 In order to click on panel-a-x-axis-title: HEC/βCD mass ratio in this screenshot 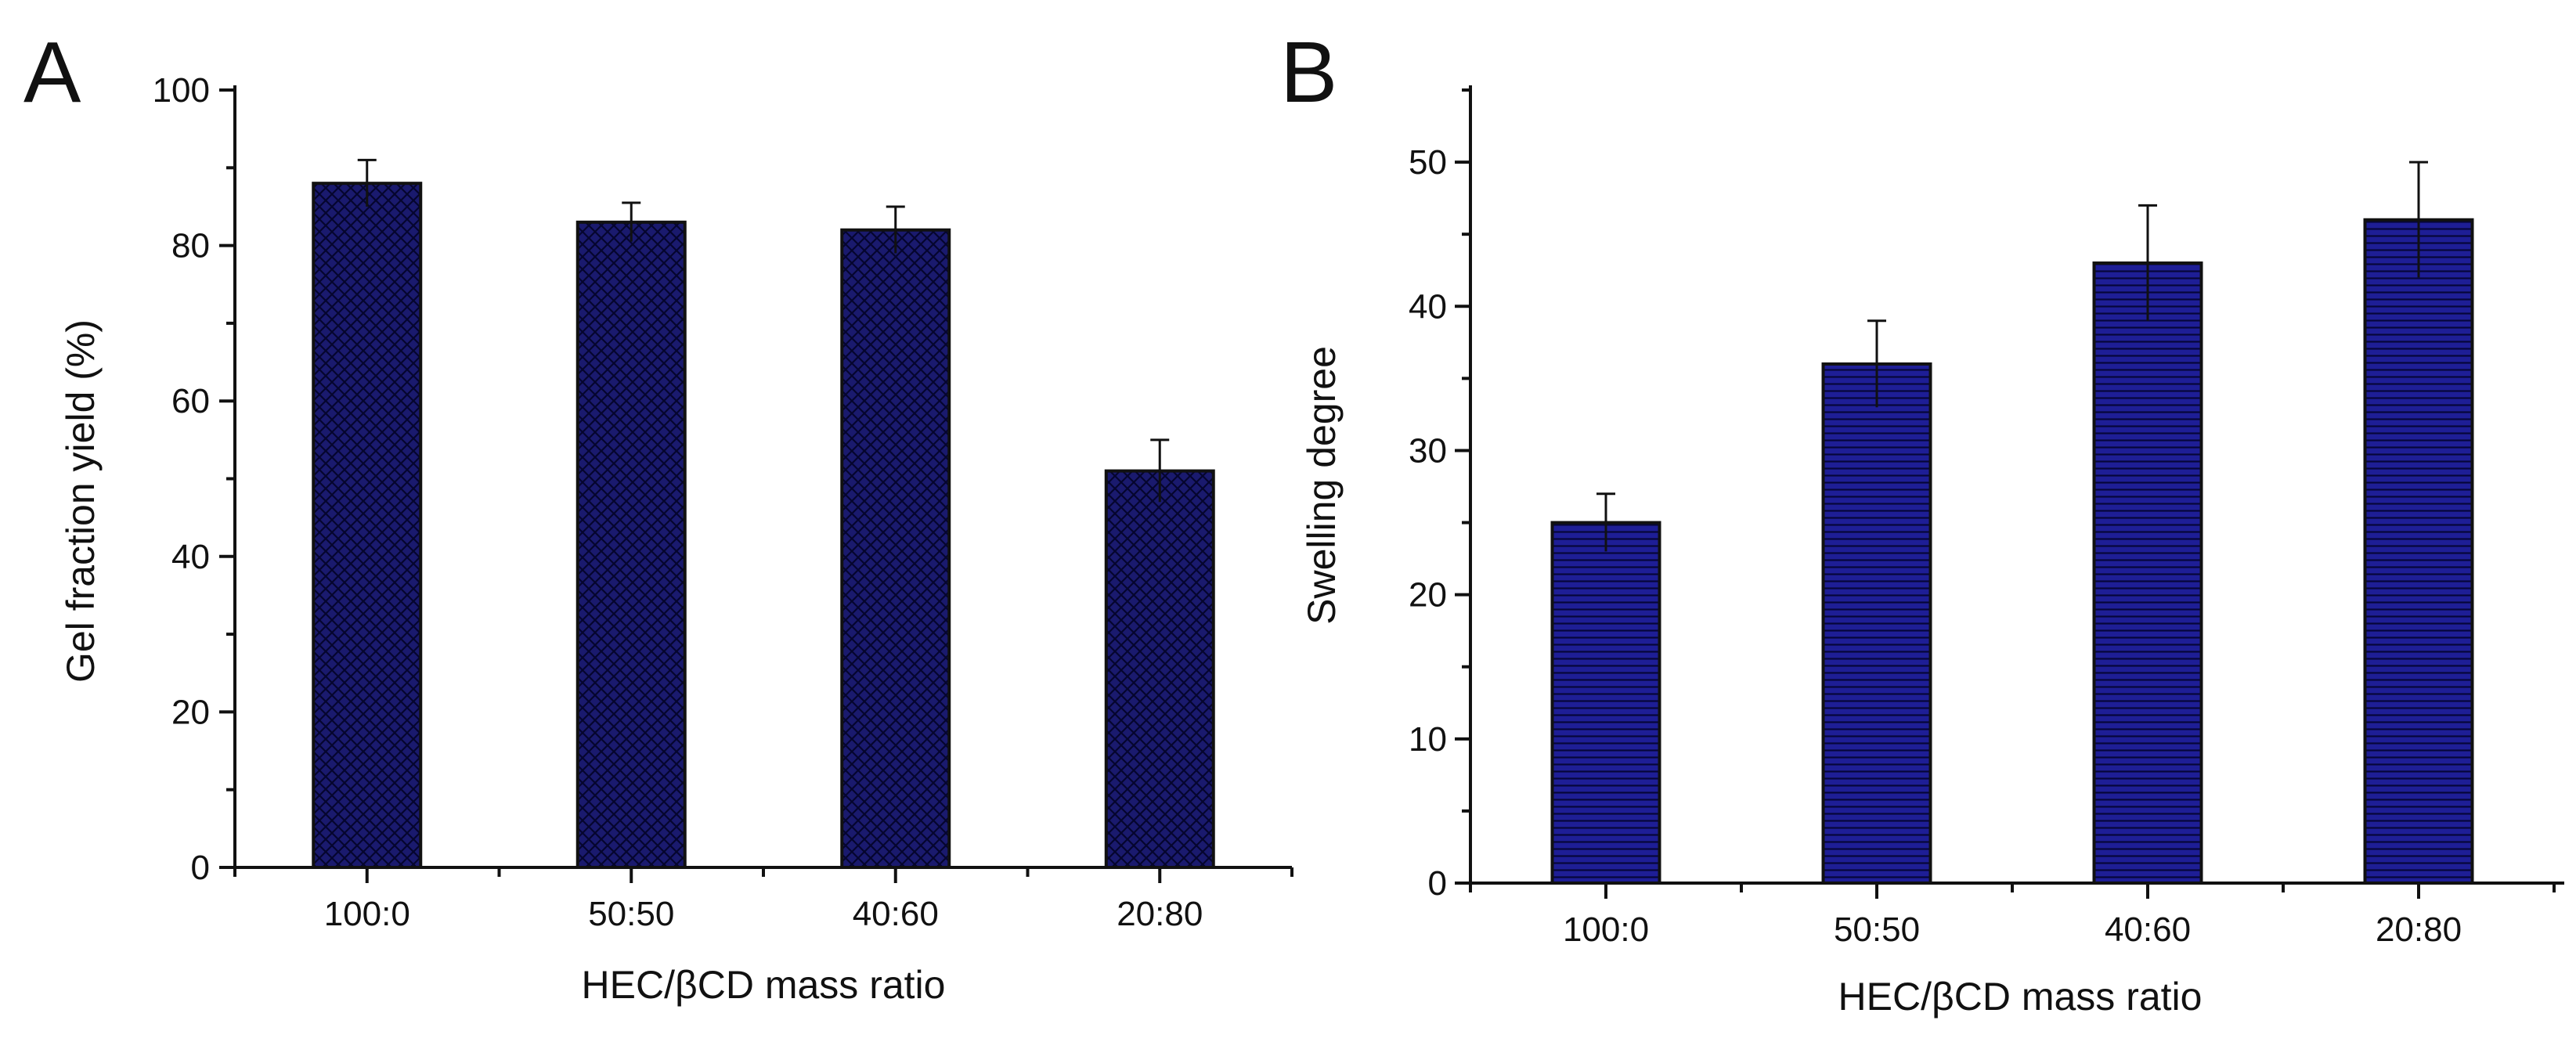, I will do `click(764, 985)`.